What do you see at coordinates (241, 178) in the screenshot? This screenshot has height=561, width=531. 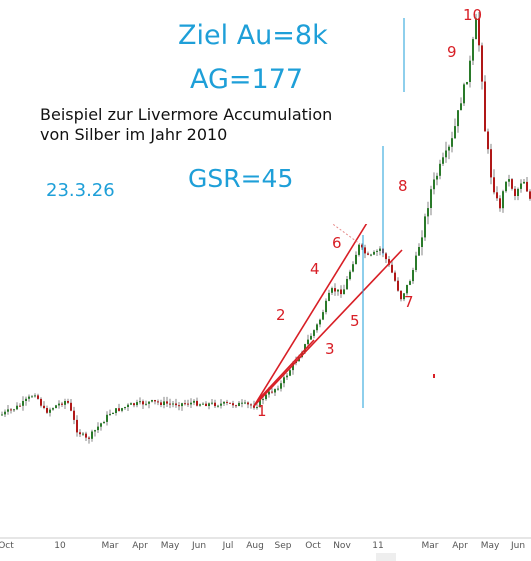 I see `gsr-annotation: GSR=45` at bounding box center [241, 178].